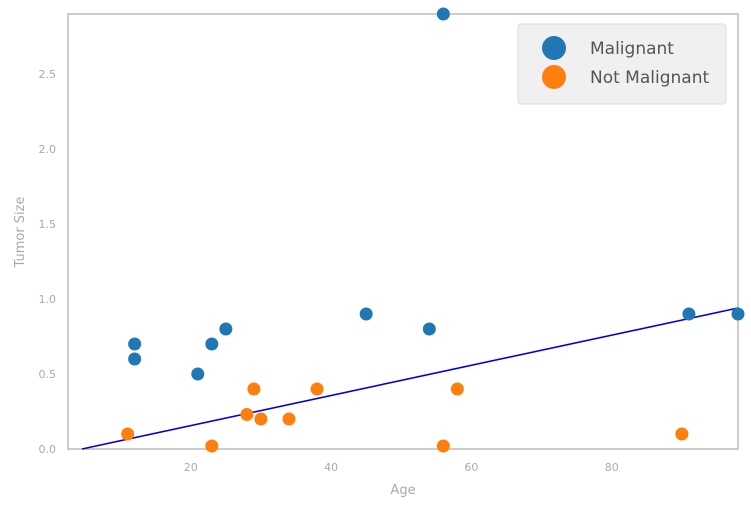  I want to click on y-tick-label: 2.5, so click(48, 74).